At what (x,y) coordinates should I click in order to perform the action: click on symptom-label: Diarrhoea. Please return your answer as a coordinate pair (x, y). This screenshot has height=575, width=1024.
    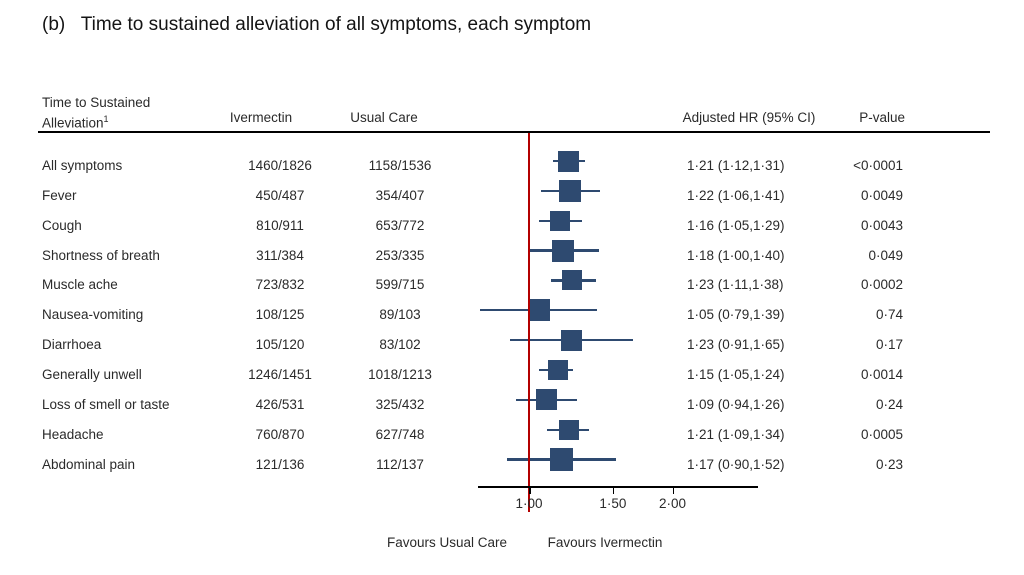
    Looking at the image, I should click on (72, 345).